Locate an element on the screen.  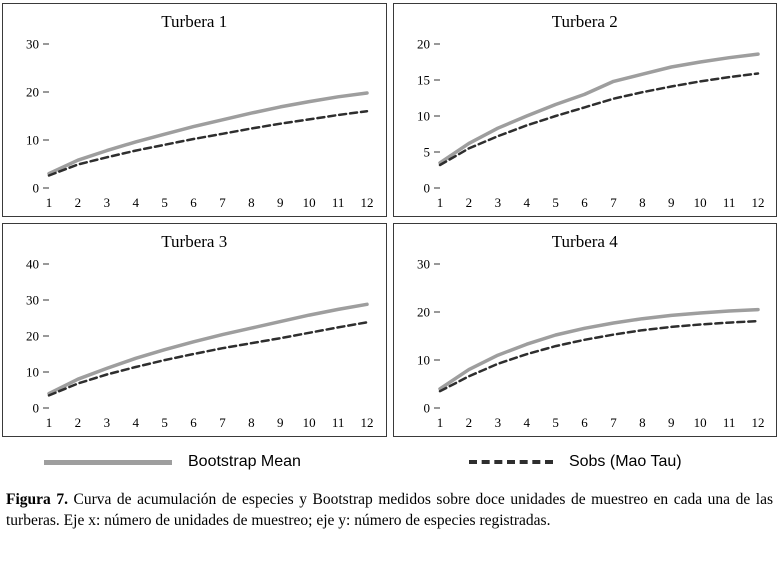
chart-title-turbera-3: Turbera 3 is located at coordinates (194, 241).